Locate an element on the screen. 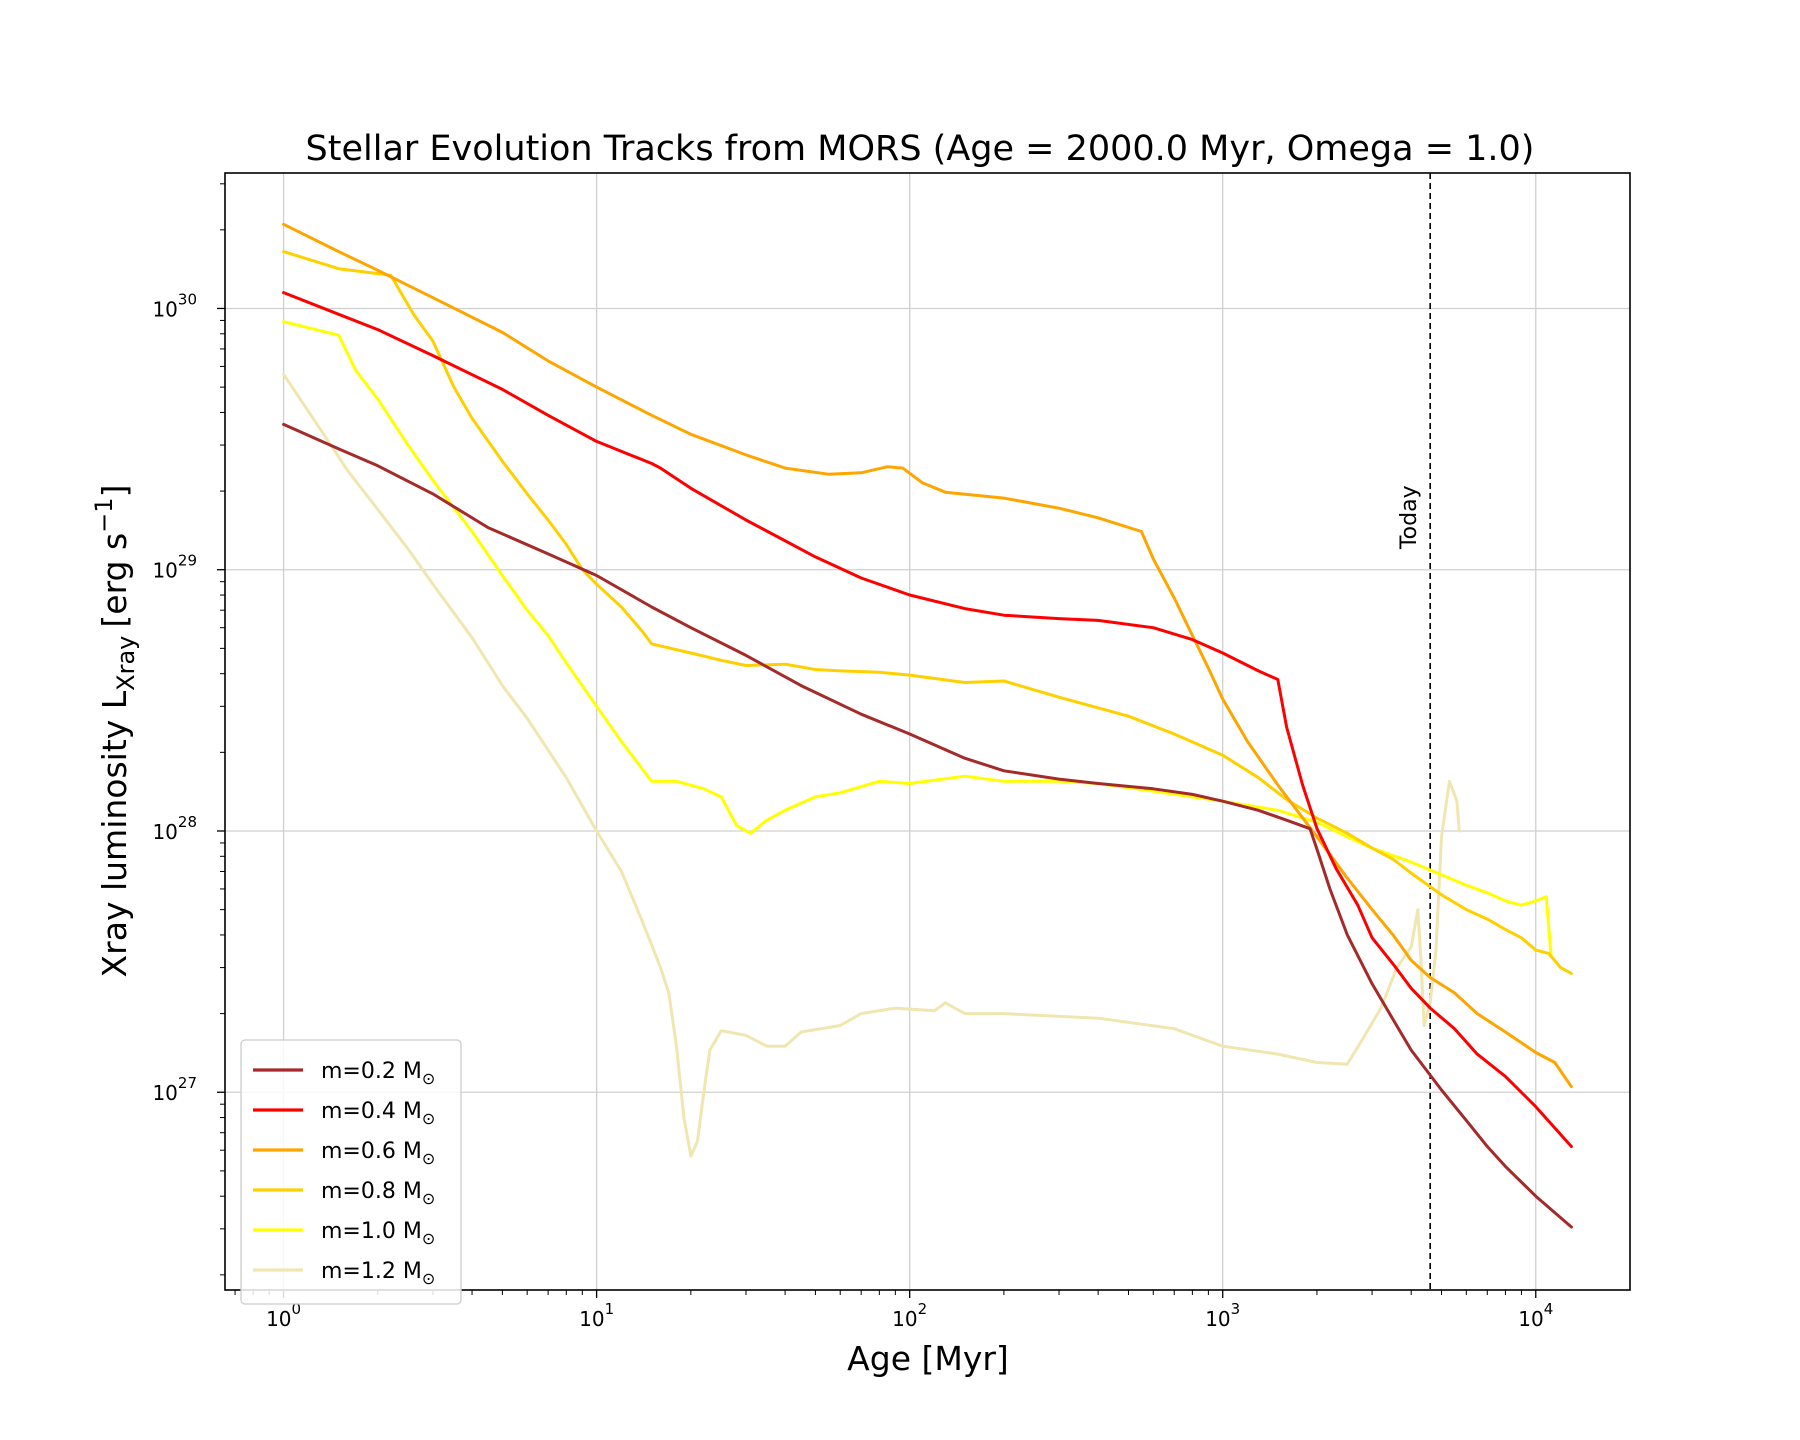 The image size is (1800, 1440). legend-label: m=0.2 M⊙ is located at coordinates (378, 1073).